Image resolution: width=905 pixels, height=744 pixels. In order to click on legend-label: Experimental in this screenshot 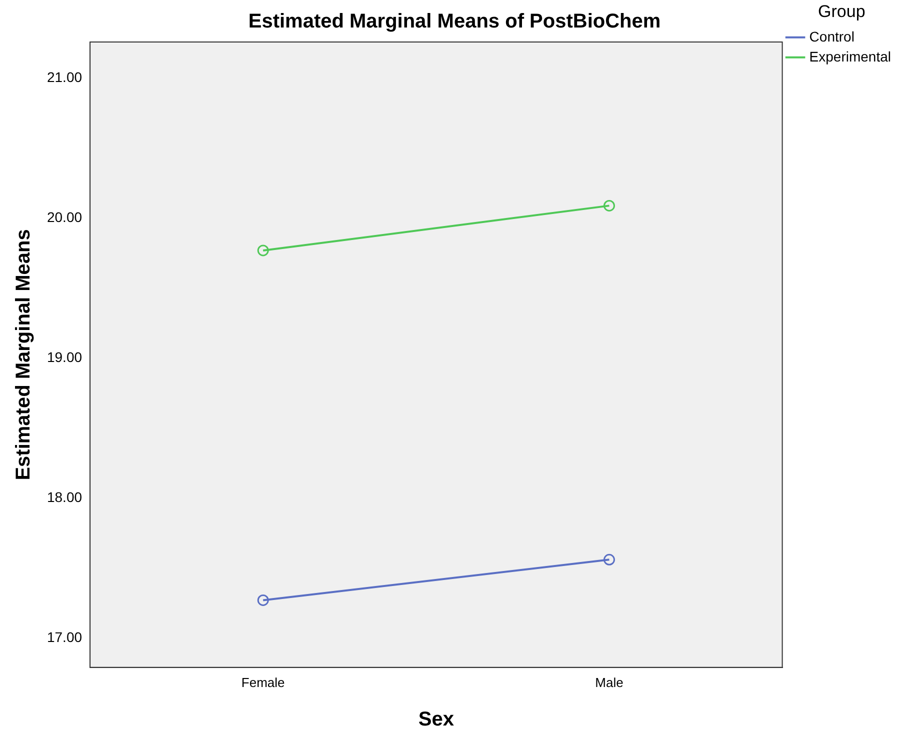, I will do `click(850, 56)`.